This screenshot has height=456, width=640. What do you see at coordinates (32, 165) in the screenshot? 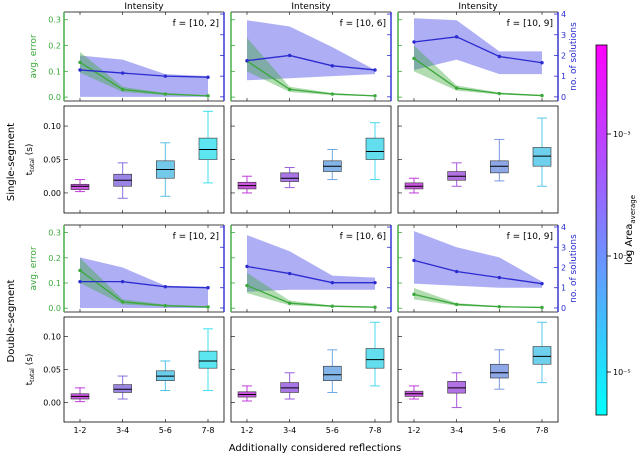
I see `box-y-label-sub: total` at bounding box center [32, 165].